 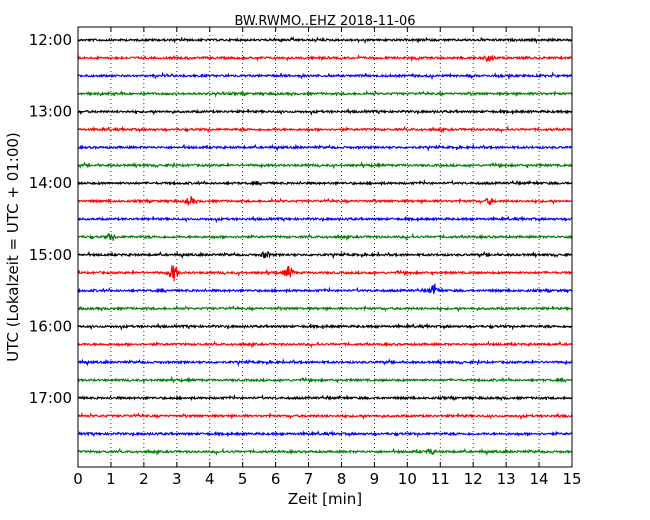 What do you see at coordinates (276, 479) in the screenshot?
I see `x-tick-label: 6` at bounding box center [276, 479].